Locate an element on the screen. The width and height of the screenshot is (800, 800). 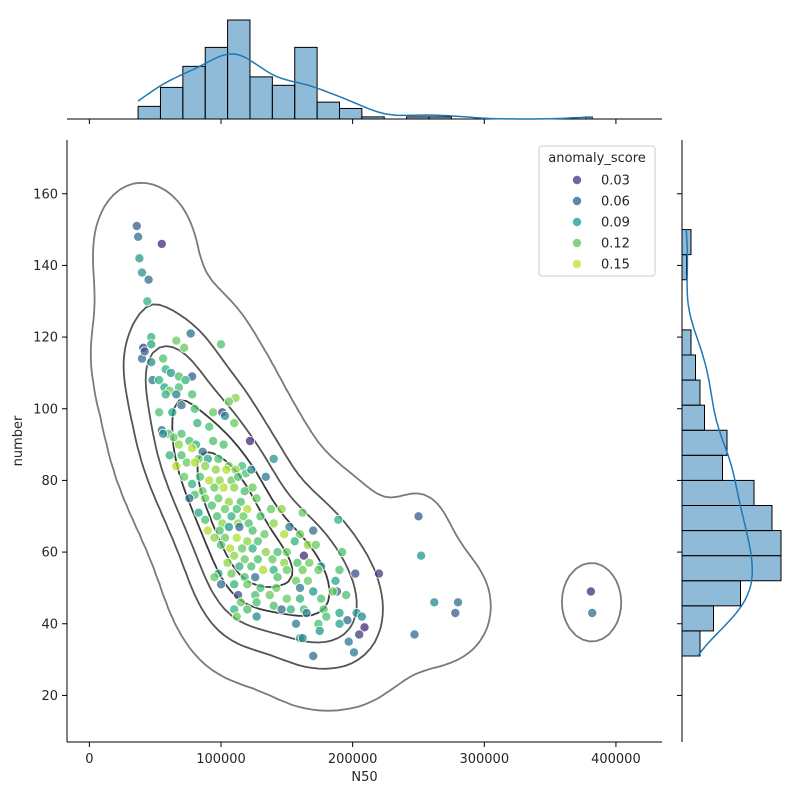
x-tick-label: 400000 is located at coordinates (616, 759).